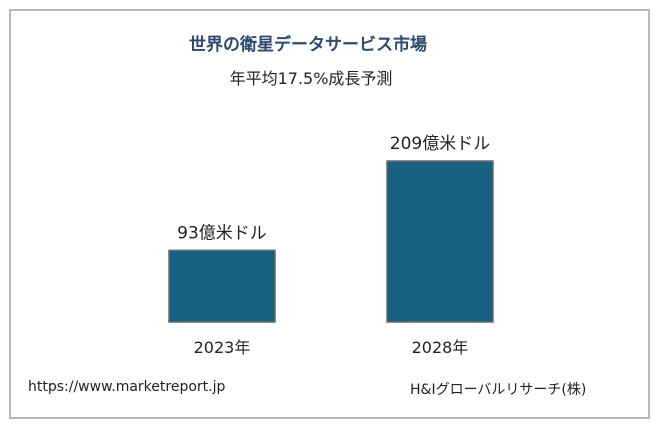  I want to click on source-url: https://www.marketreport.jp, so click(127, 387).